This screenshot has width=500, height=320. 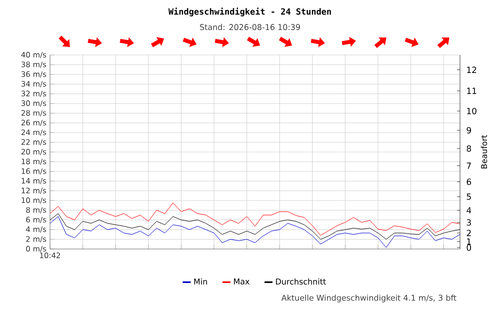 I want to click on text: 9, so click(x=469, y=130).